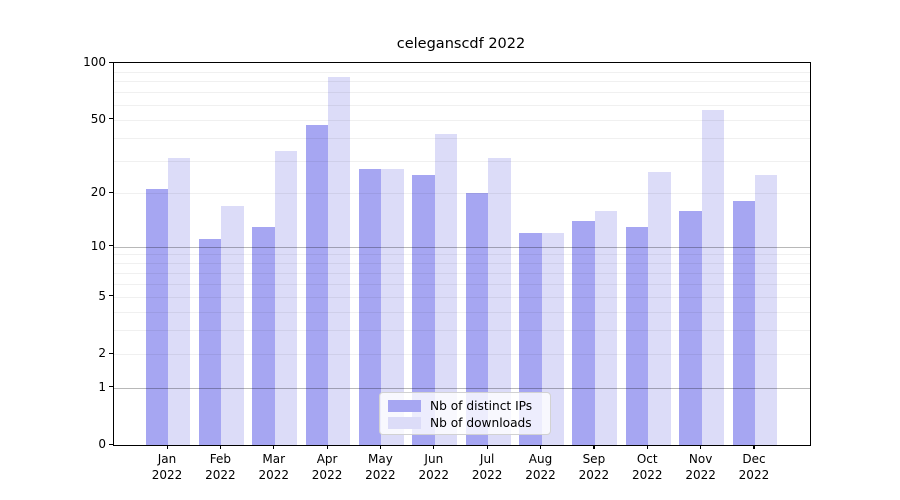  What do you see at coordinates (594, 467) in the screenshot?
I see `x-axis-tick-label: Sep 2022` at bounding box center [594, 467].